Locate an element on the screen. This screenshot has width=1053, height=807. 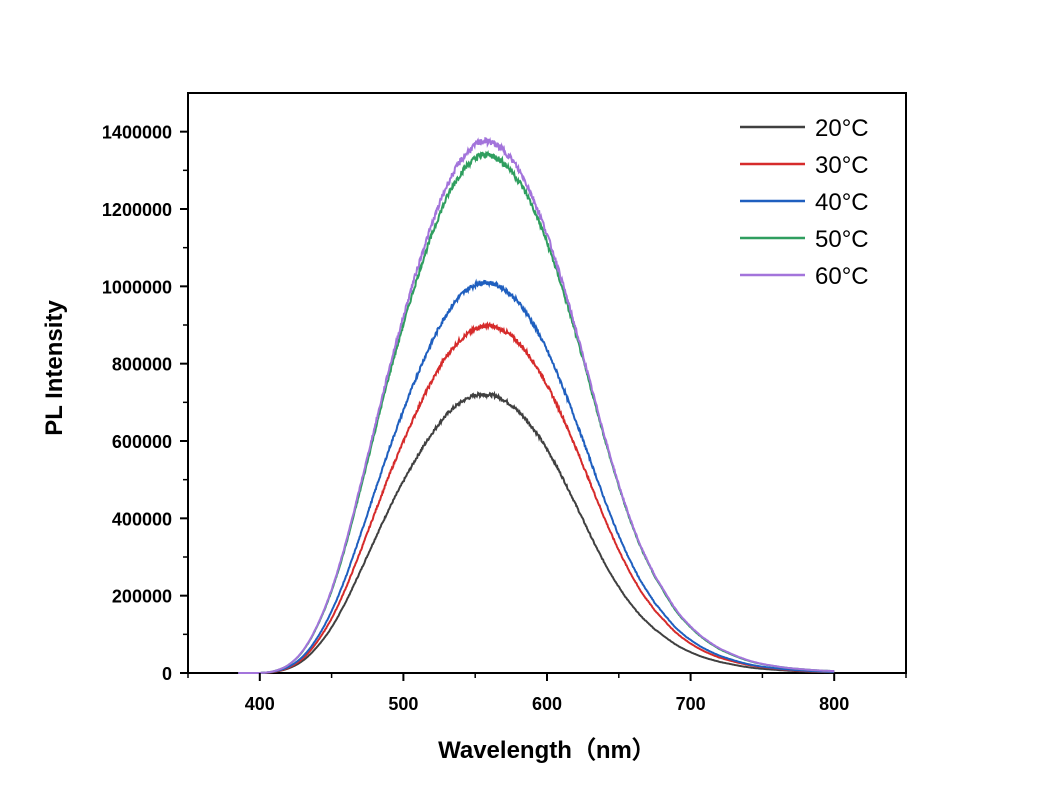
x-tick-label: 800 is located at coordinates (834, 704).